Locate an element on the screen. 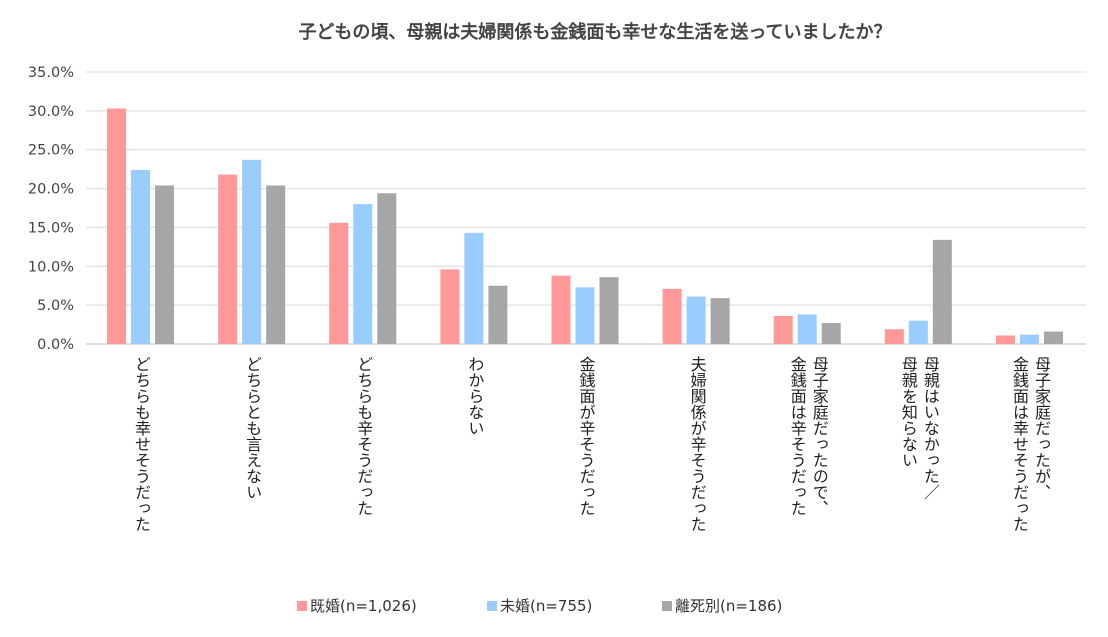  y-tick-label: 20.0% is located at coordinates (51, 190).